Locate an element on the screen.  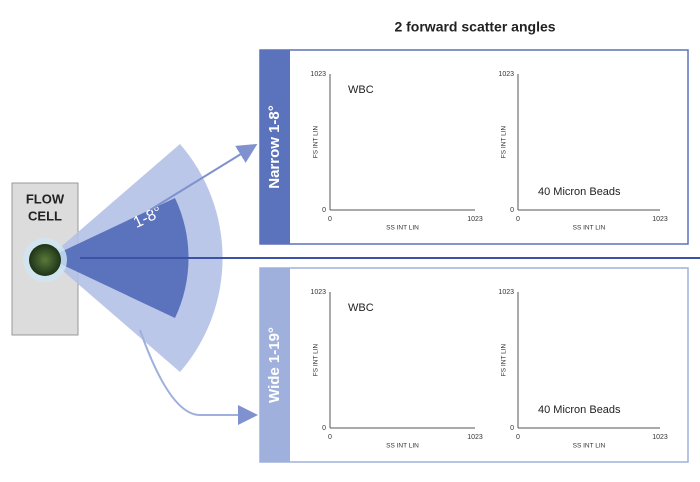
row-label: Wide 1-19° is located at coordinates (274, 365).